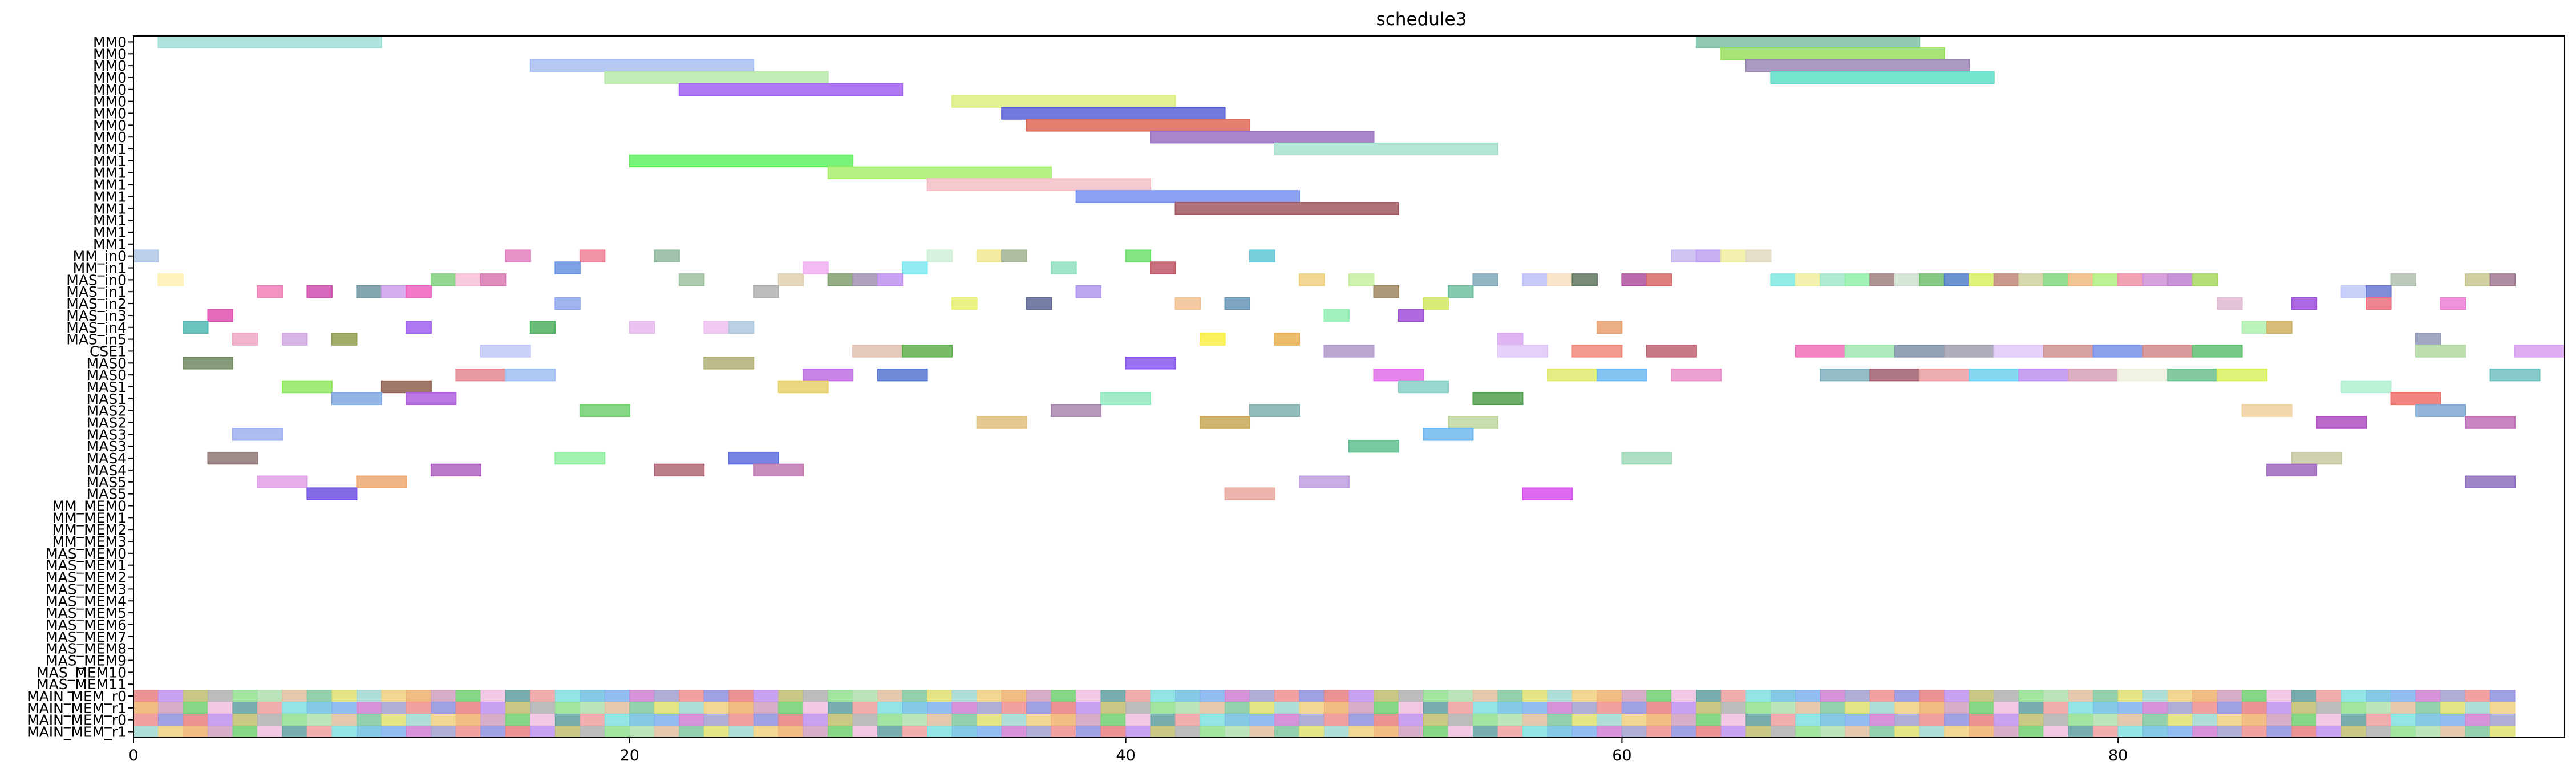  Describe the element at coordinates (96, 339) in the screenshot. I see `y-tick-label: MAS_in5` at that location.